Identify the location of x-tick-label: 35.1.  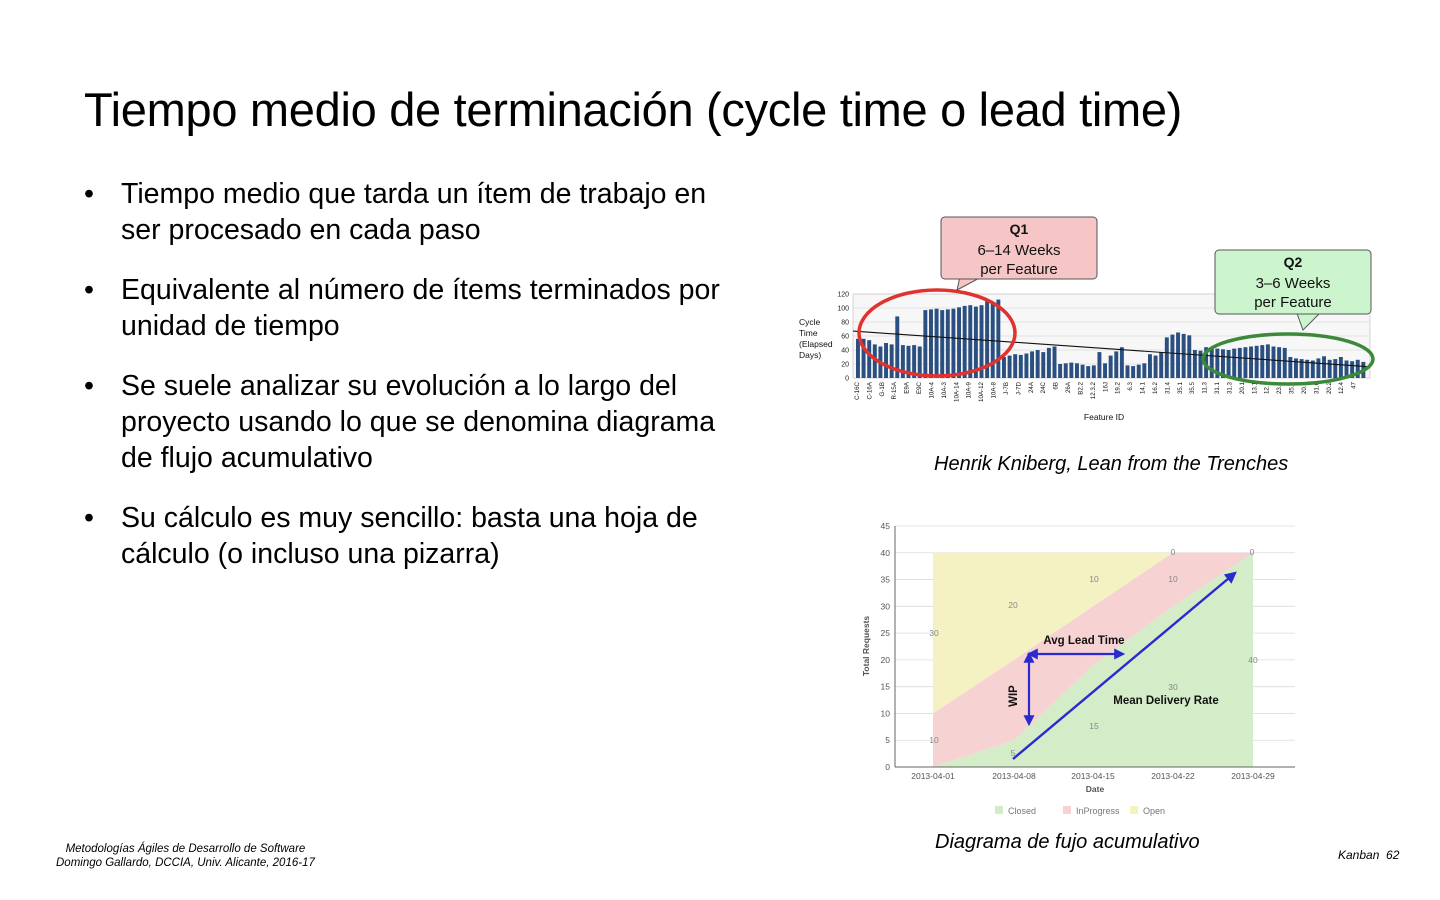
(1180, 387).